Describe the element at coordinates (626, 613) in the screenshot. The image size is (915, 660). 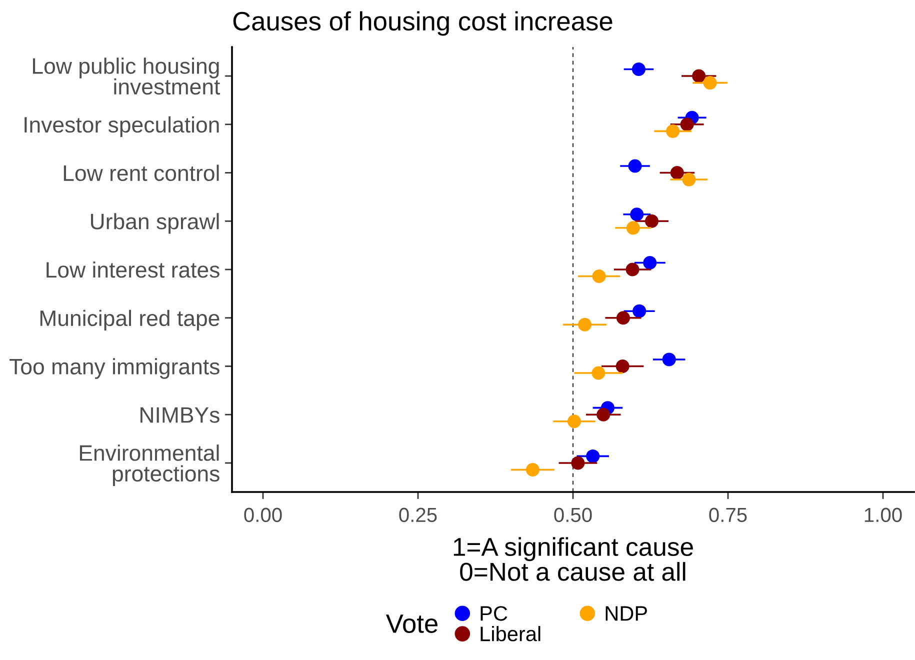
I see `legend-label: NDP` at that location.